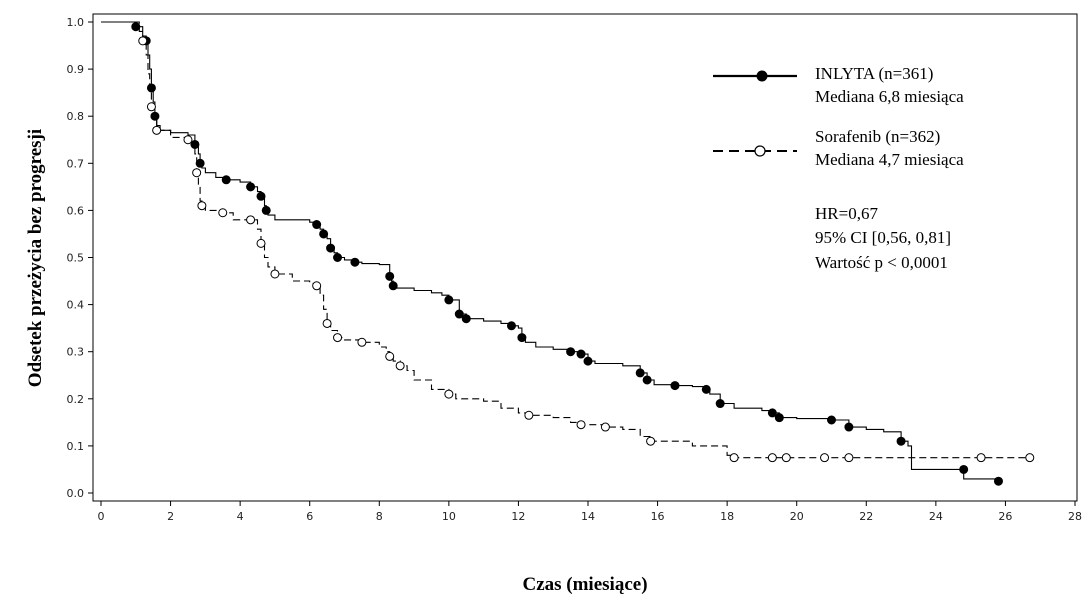  Describe the element at coordinates (101, 516) in the screenshot. I see `x-tick-label: 0` at that location.